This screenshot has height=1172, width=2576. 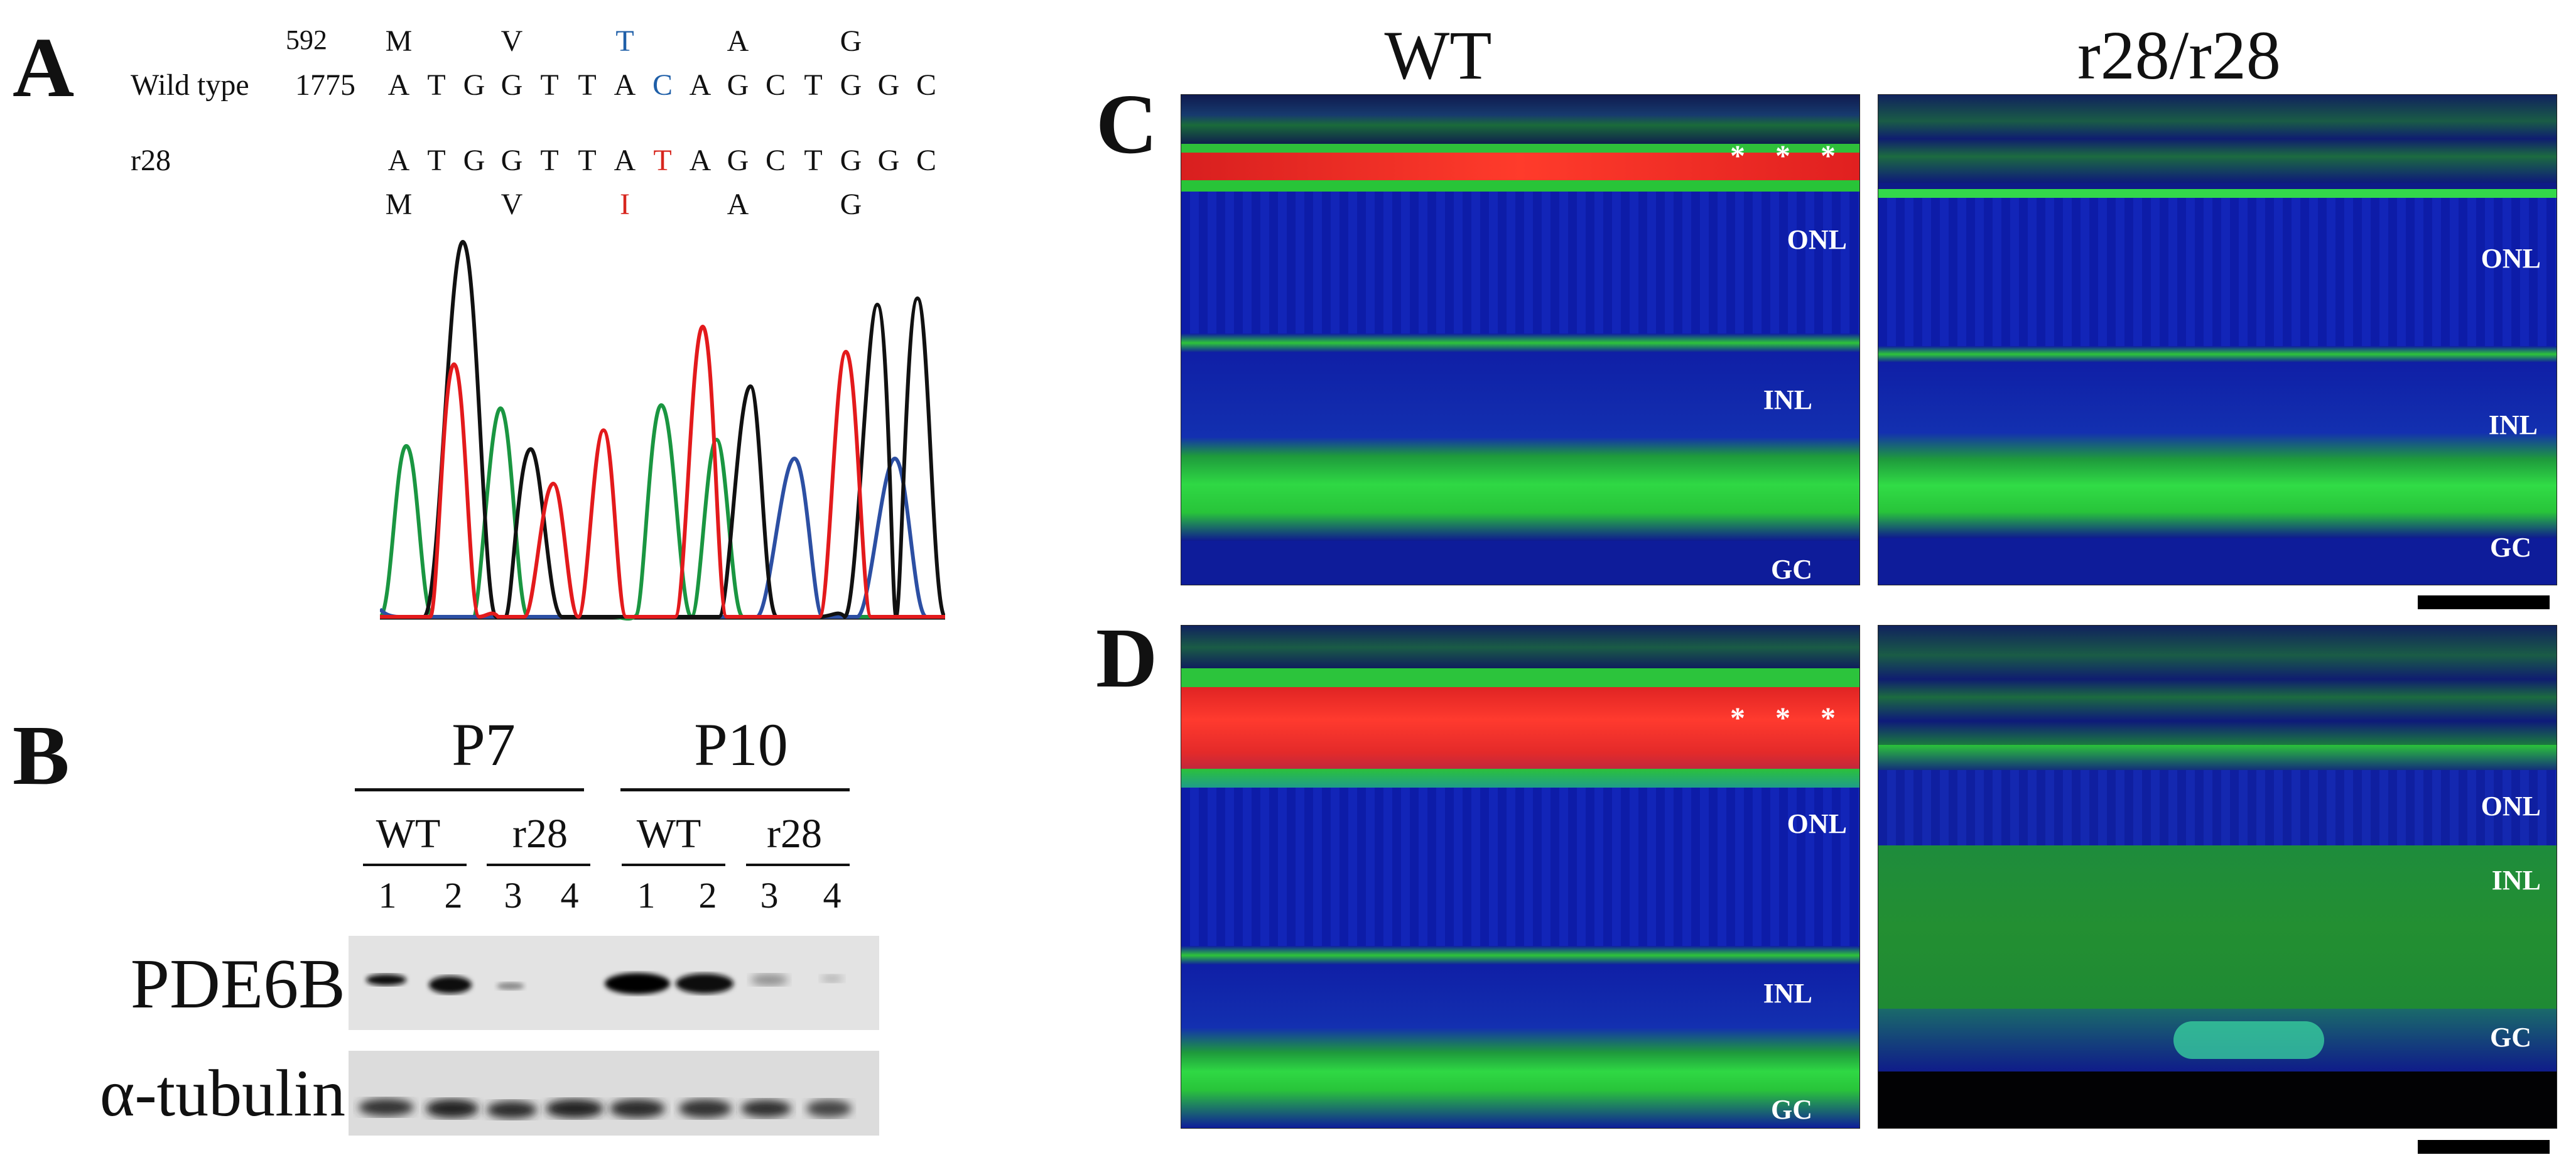 I want to click on mut-nt-highlight: T, so click(x=662, y=160).